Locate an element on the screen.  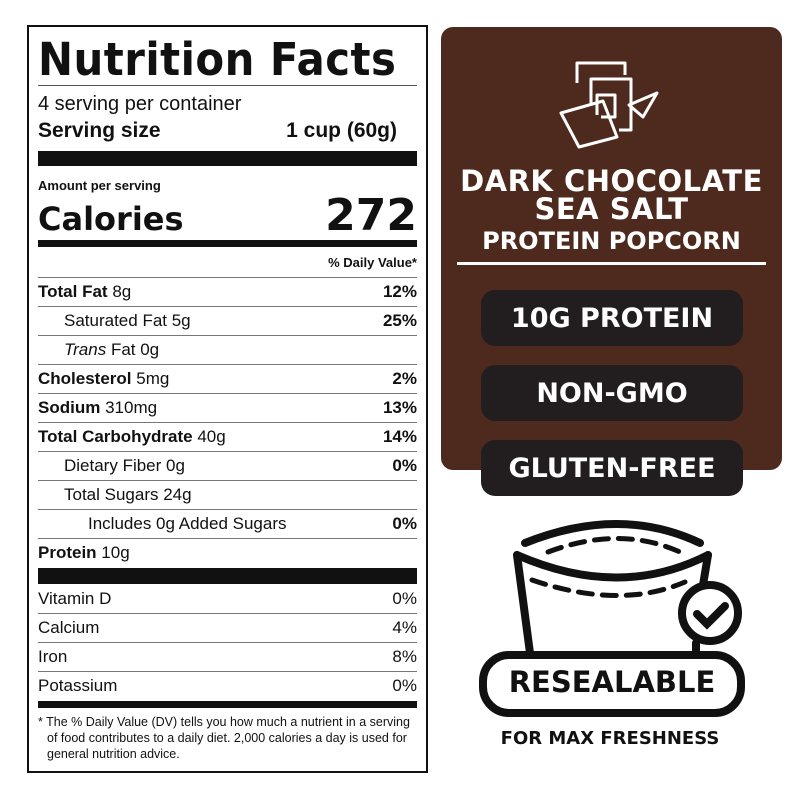
vitamin-label: Potassium is located at coordinates (78, 685).